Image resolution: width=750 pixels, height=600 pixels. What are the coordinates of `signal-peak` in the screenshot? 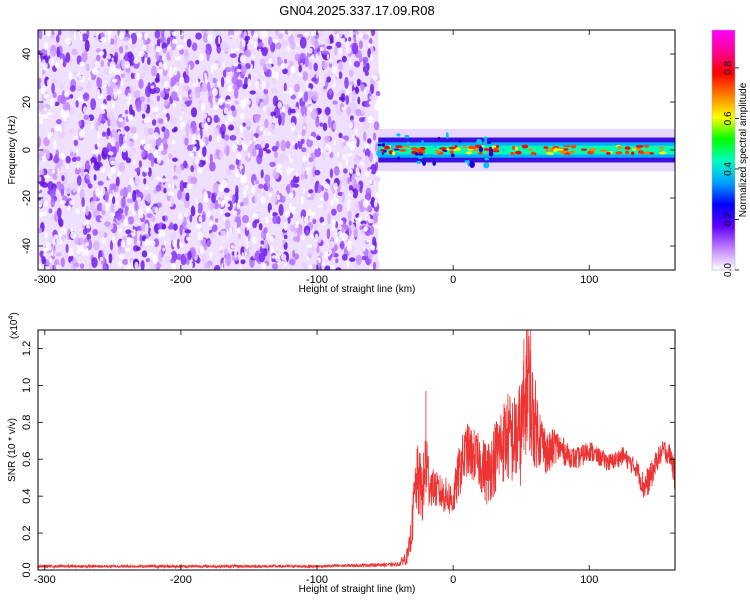 It's located at (533, 153).